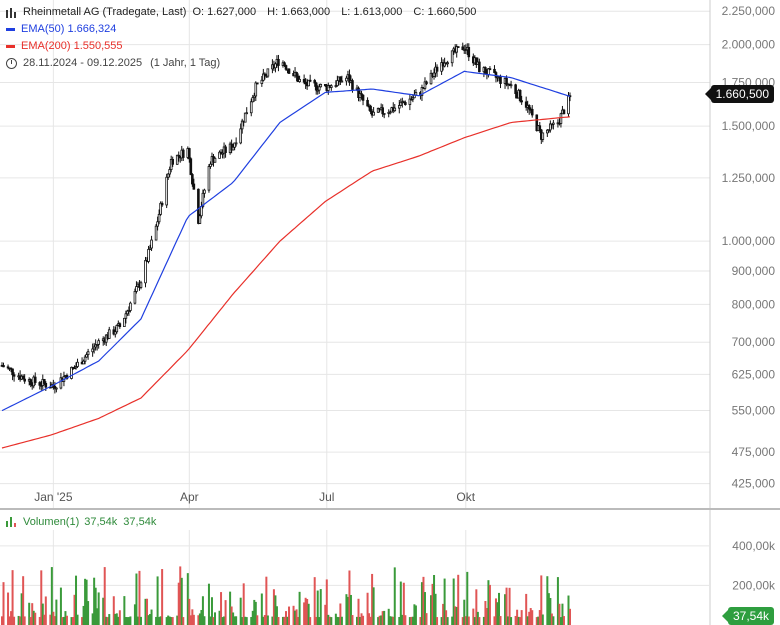 This screenshot has height=625, width=780. I want to click on ema200-label: EMA(200) 1.550,555, so click(72, 46).